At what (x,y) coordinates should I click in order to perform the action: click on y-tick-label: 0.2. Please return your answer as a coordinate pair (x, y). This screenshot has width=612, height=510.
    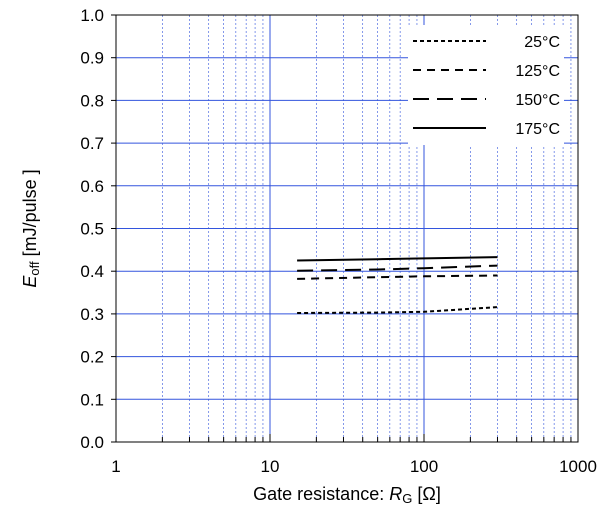
    Looking at the image, I should click on (92, 357).